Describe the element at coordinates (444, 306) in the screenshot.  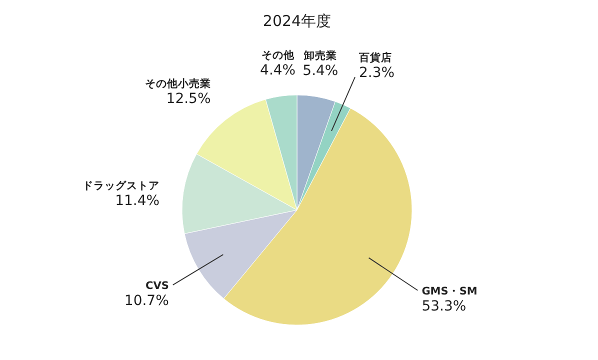
I see `data-label: 53.3%` at that location.